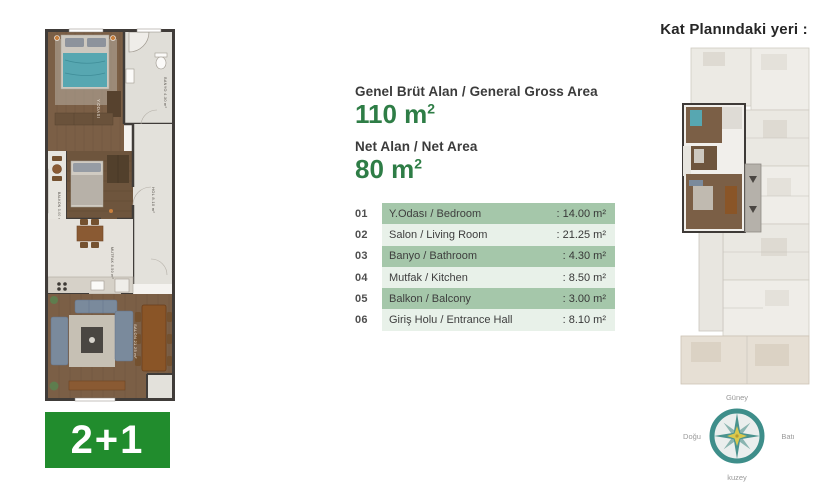 Image resolution: width=840 pixels, height=483 pixels. I want to click on gross-area-value: 110 m2, so click(395, 114).